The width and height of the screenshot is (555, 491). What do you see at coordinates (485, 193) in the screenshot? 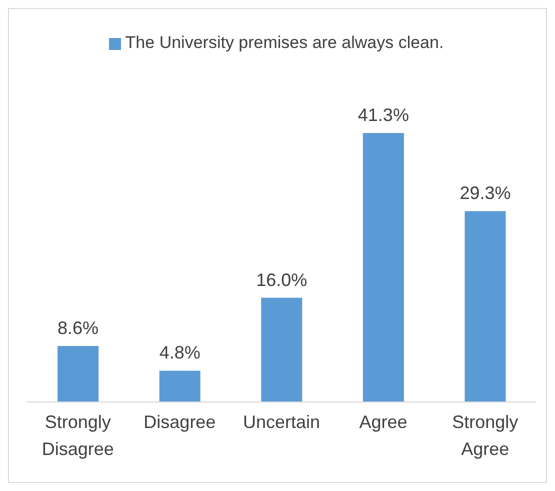
I see `data-label: 29.3%` at bounding box center [485, 193].